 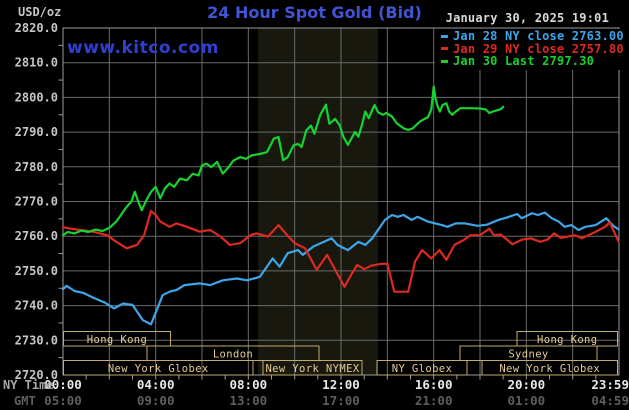 I want to click on x-tick-ny-label: 12:00, so click(x=341, y=384).